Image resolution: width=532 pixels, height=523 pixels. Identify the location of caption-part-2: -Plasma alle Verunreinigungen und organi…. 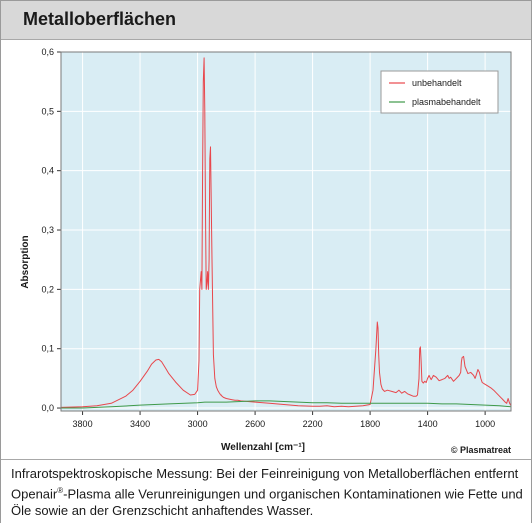
(267, 502).